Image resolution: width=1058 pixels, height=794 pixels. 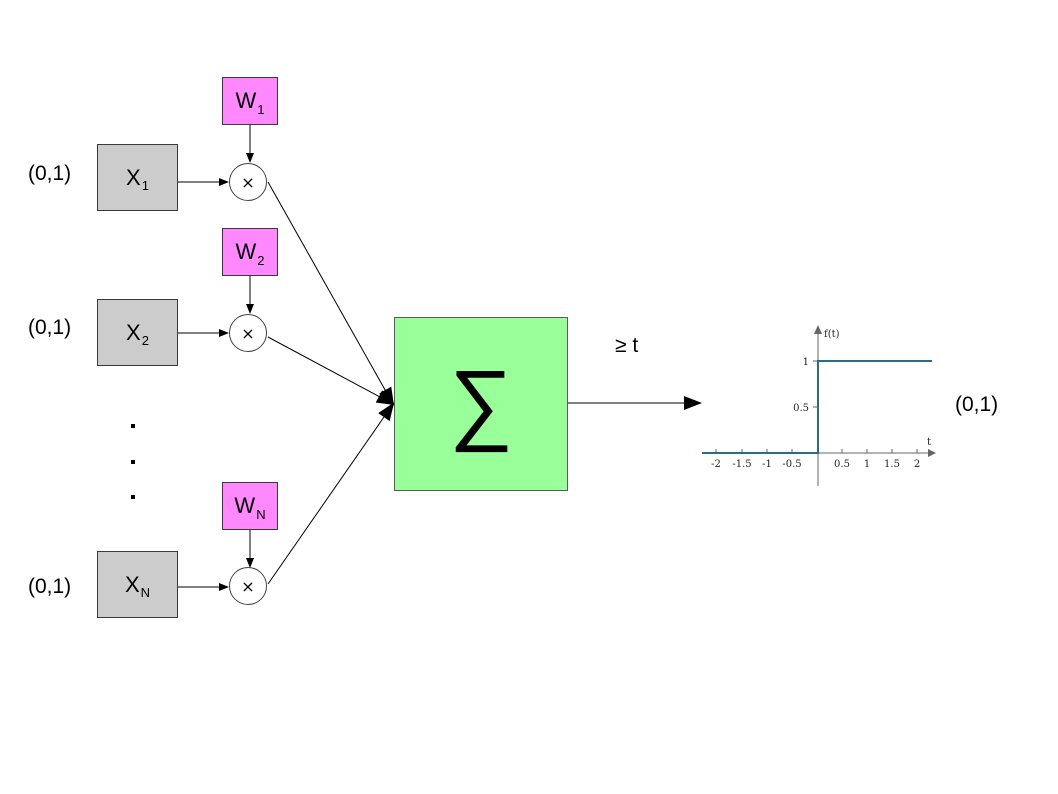 I want to click on summation-box: ∑, so click(x=481, y=404).